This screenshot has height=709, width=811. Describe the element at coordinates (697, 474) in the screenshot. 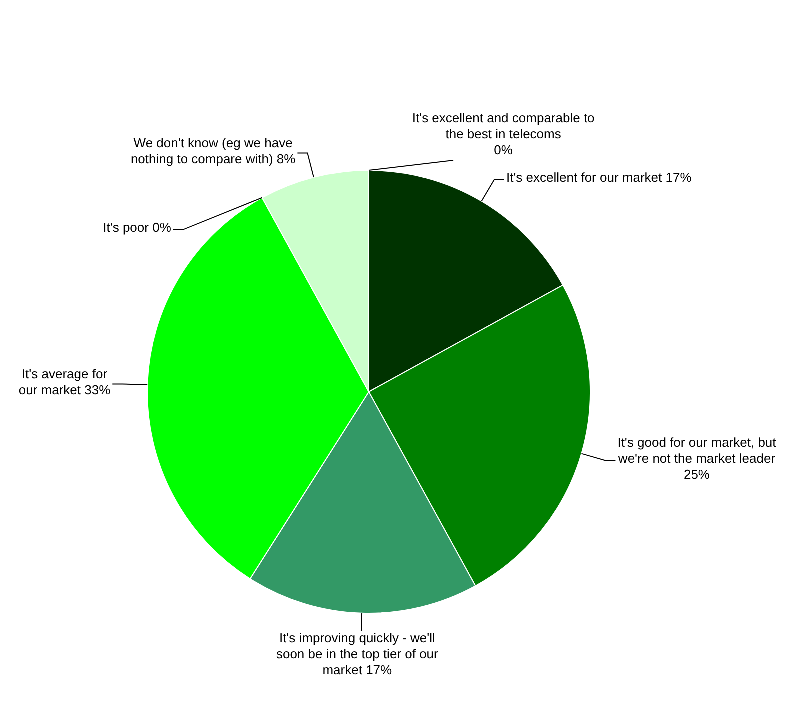

I see `data-label: 25%` at that location.